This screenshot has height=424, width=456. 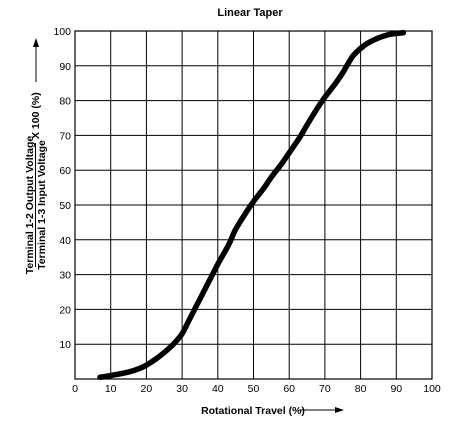 I want to click on y-axis-label-numerator: Terminal 1-2 Output Voltage, so click(x=30, y=205).